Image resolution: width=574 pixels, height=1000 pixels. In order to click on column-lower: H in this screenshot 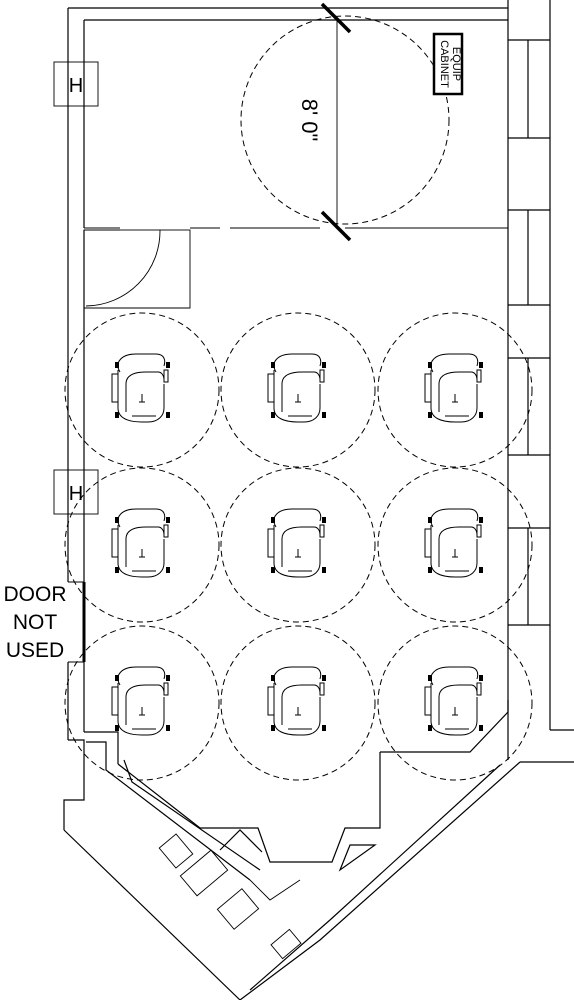, I will do `click(76, 492)`.